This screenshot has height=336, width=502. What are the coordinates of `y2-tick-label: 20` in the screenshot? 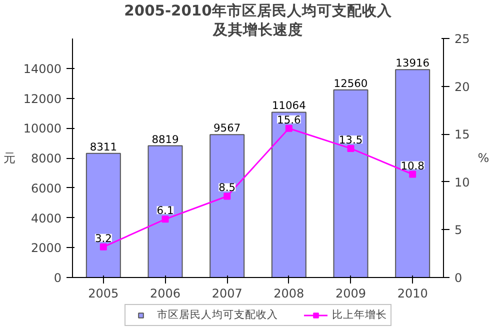 It's located at (462, 87).